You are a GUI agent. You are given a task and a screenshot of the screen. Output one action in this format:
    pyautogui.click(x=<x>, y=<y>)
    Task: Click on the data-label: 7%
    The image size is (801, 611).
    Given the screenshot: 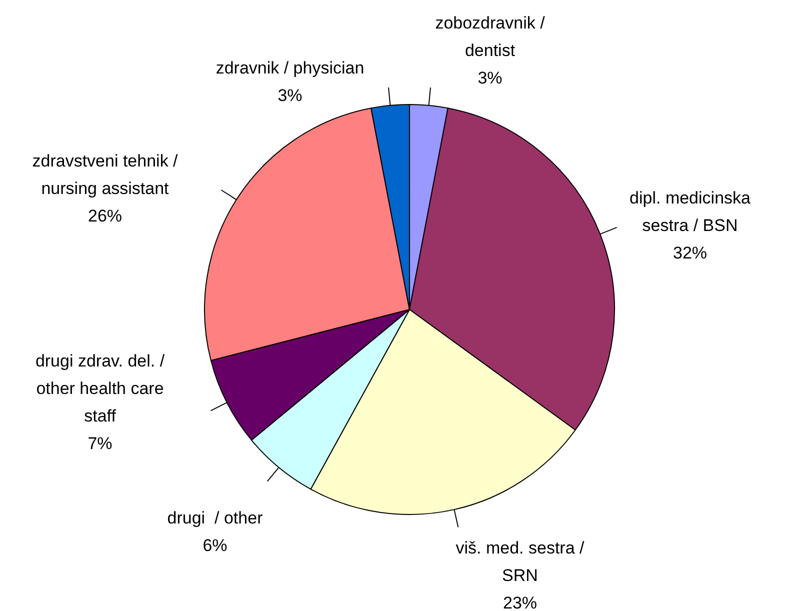 What is the action you would take?
    pyautogui.click(x=100, y=443)
    